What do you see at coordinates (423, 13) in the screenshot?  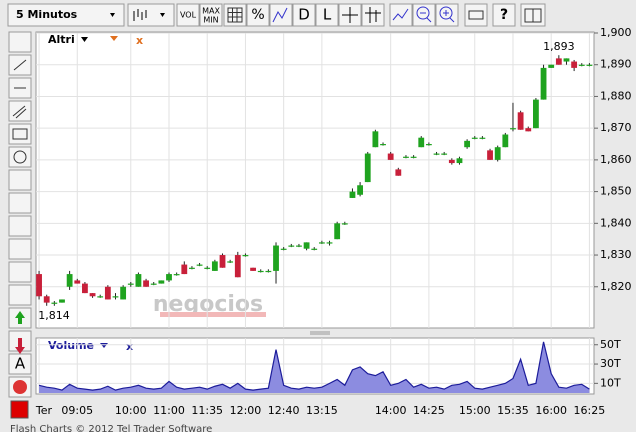 I see `zoom-out-icon` at bounding box center [423, 13].